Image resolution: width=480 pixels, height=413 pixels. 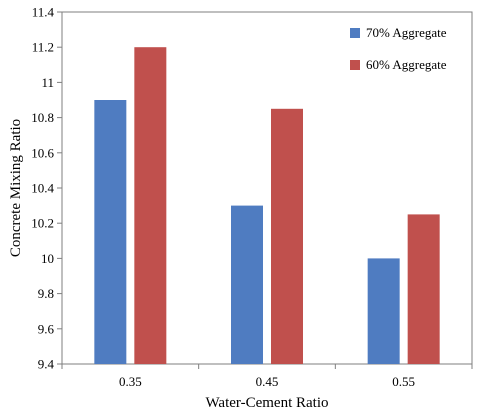 What do you see at coordinates (43, 12) in the screenshot?
I see `y-tick-label: 11.4` at bounding box center [43, 12].